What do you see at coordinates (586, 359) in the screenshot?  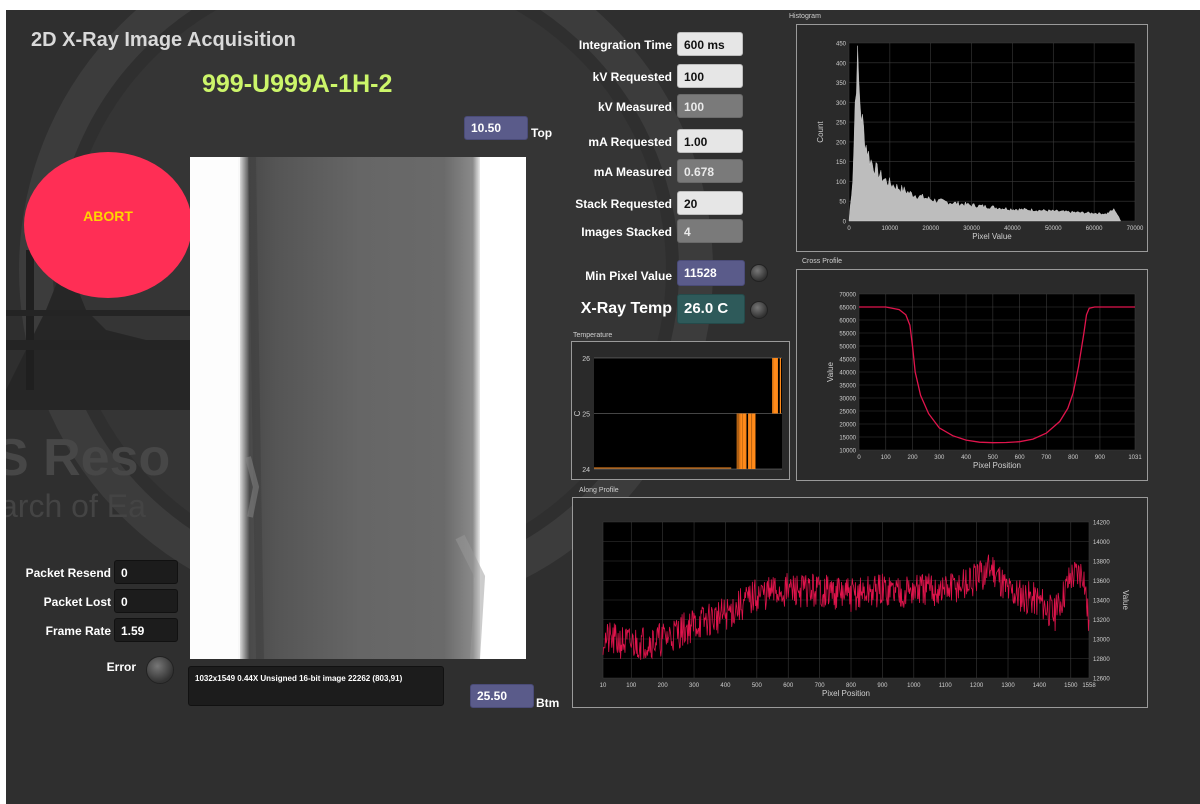 I see `y-tick-label: 26` at bounding box center [586, 359].